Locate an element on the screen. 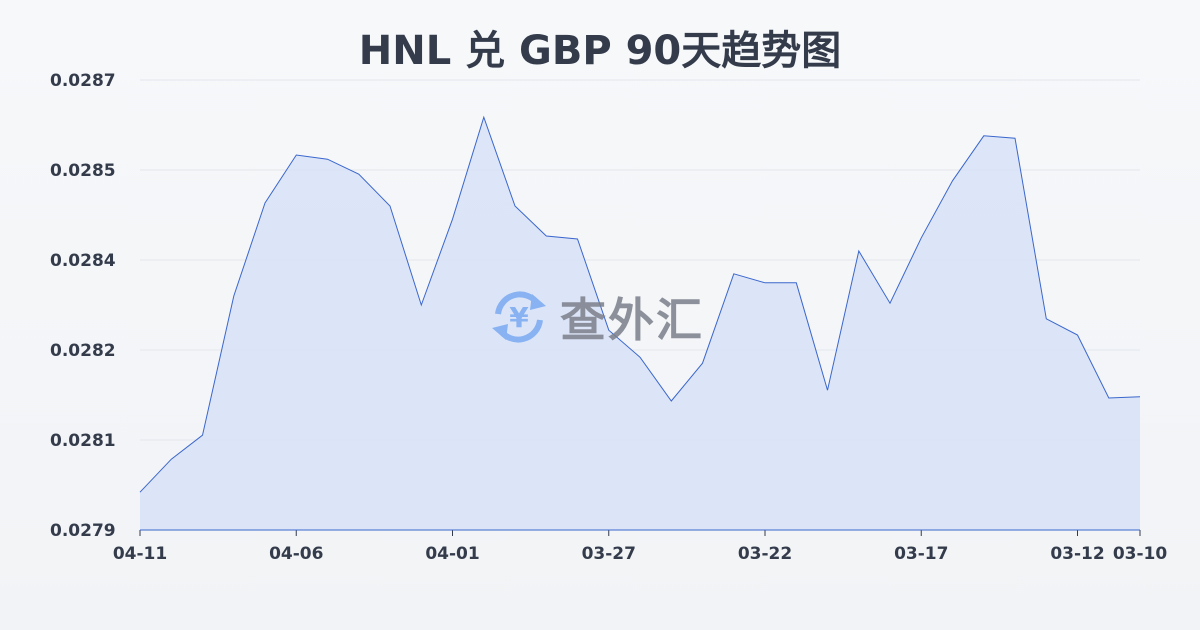  x-tick-label: 04-06 is located at coordinates (296, 554).